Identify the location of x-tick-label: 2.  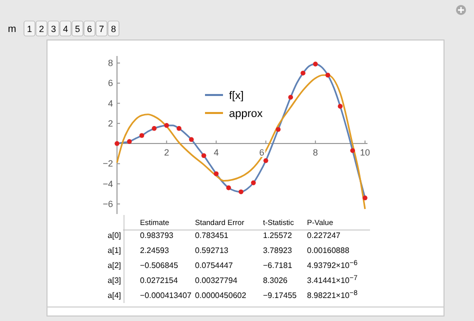
(167, 153).